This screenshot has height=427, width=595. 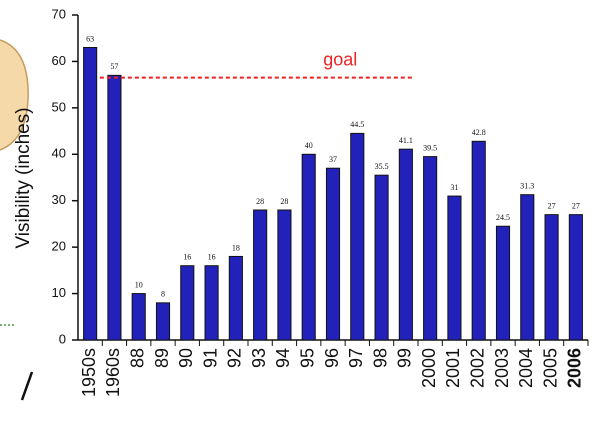 What do you see at coordinates (454, 187) in the screenshot?
I see `value-label: 31` at bounding box center [454, 187].